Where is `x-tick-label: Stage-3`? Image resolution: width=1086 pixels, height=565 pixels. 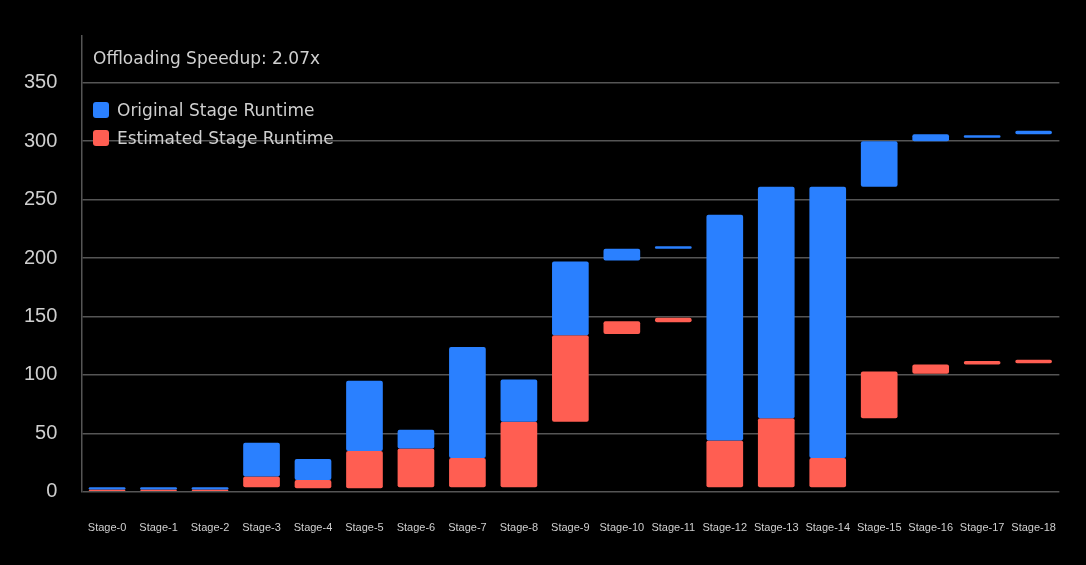 x-tick-label: Stage-3 is located at coordinates (261, 527).